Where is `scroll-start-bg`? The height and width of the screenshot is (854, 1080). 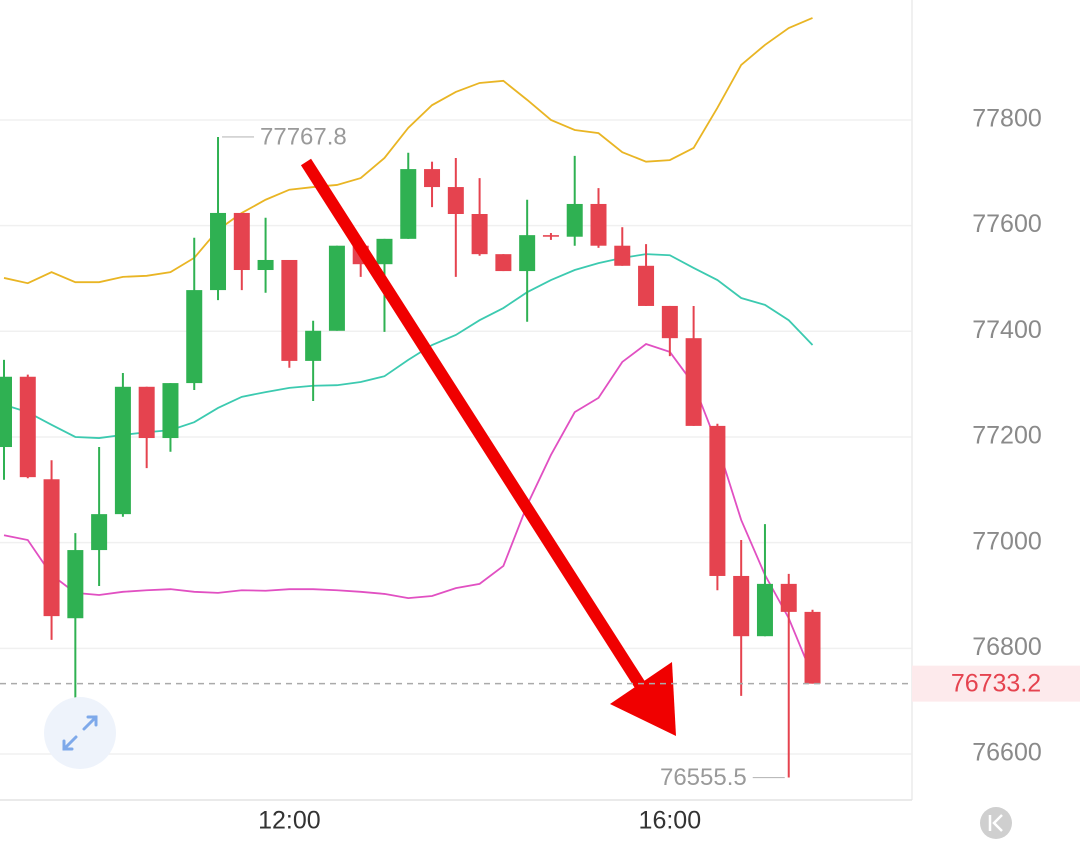
scroll-start-bg is located at coordinates (996, 823).